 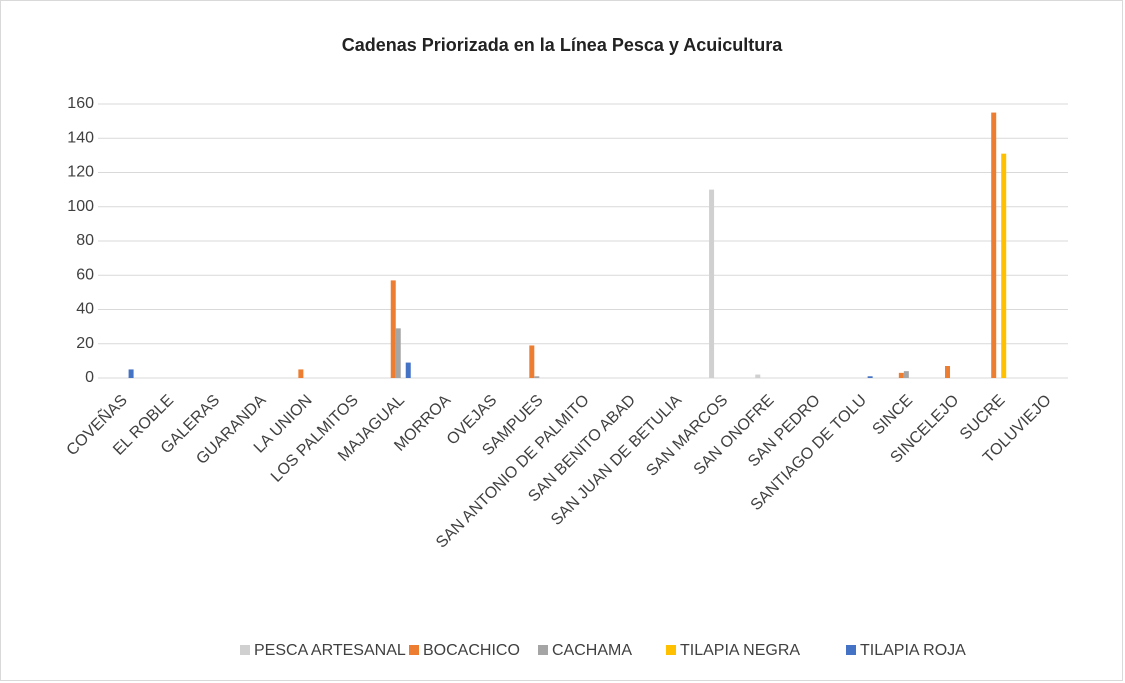 I want to click on legend-label: TILAPIA NEGRA, so click(x=740, y=650).